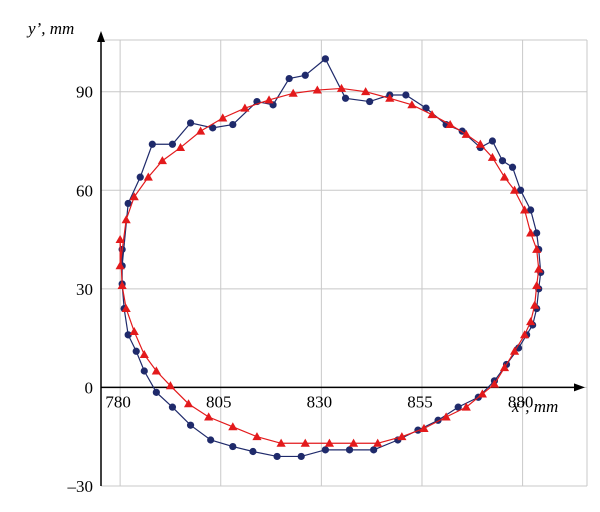 The image size is (600, 512). I want to click on x-axis-title: x’, mm, so click(534, 406).